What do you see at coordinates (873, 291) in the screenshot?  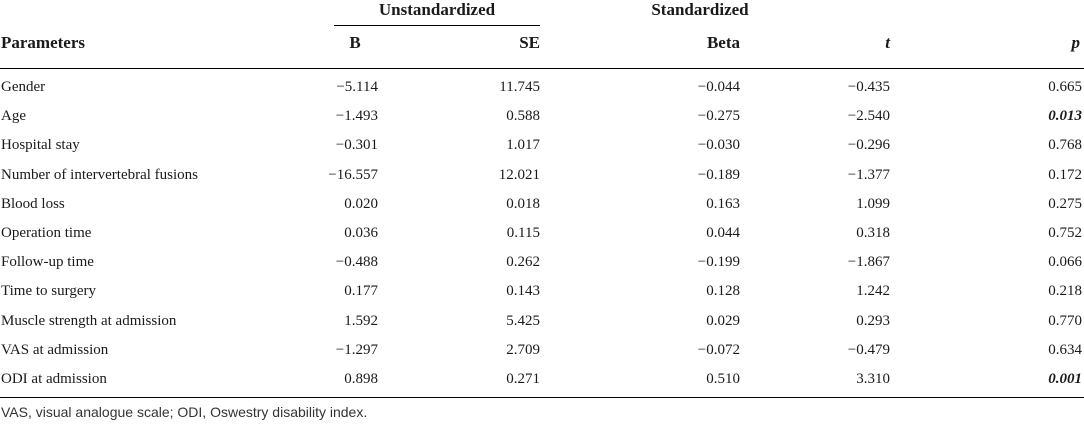 I see `cell-t: 1.242` at bounding box center [873, 291].